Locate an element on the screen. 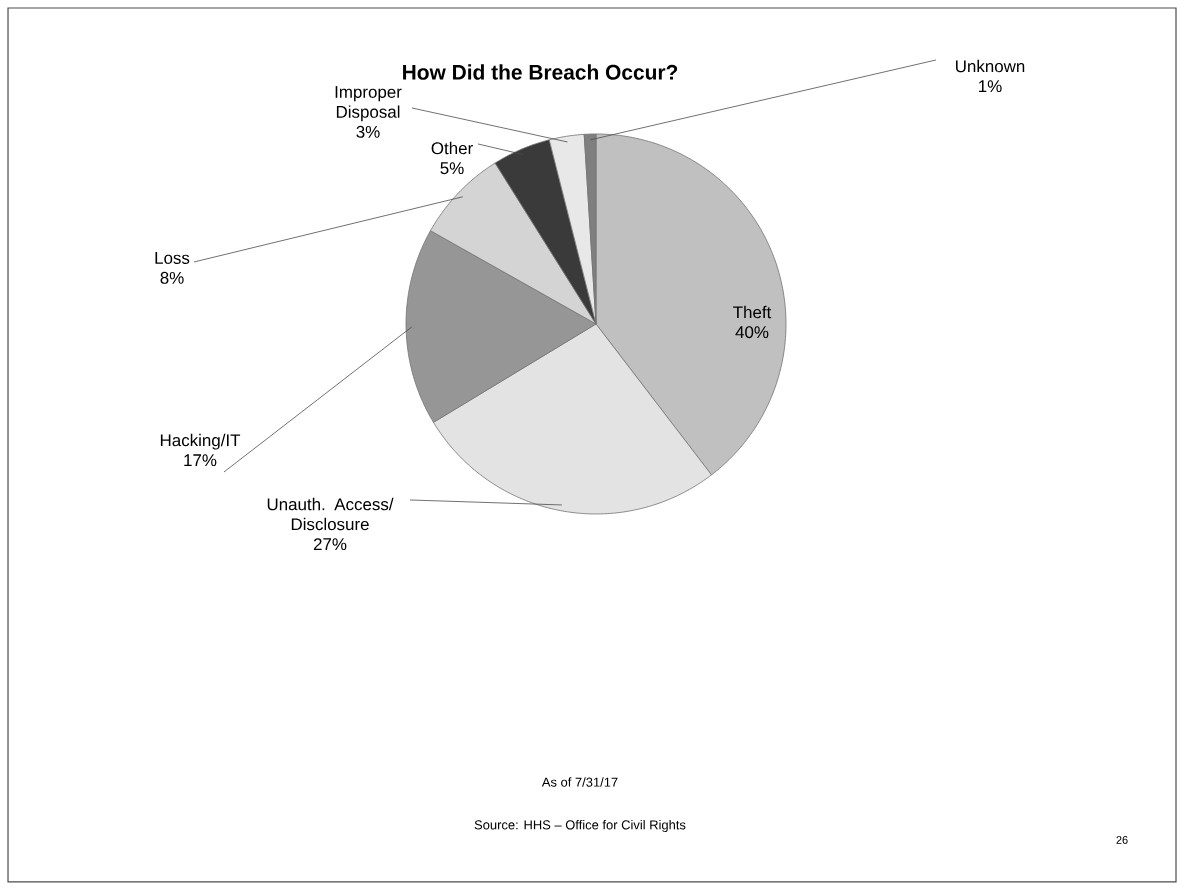  slice-label: Improper Disposal is located at coordinates (368, 104).